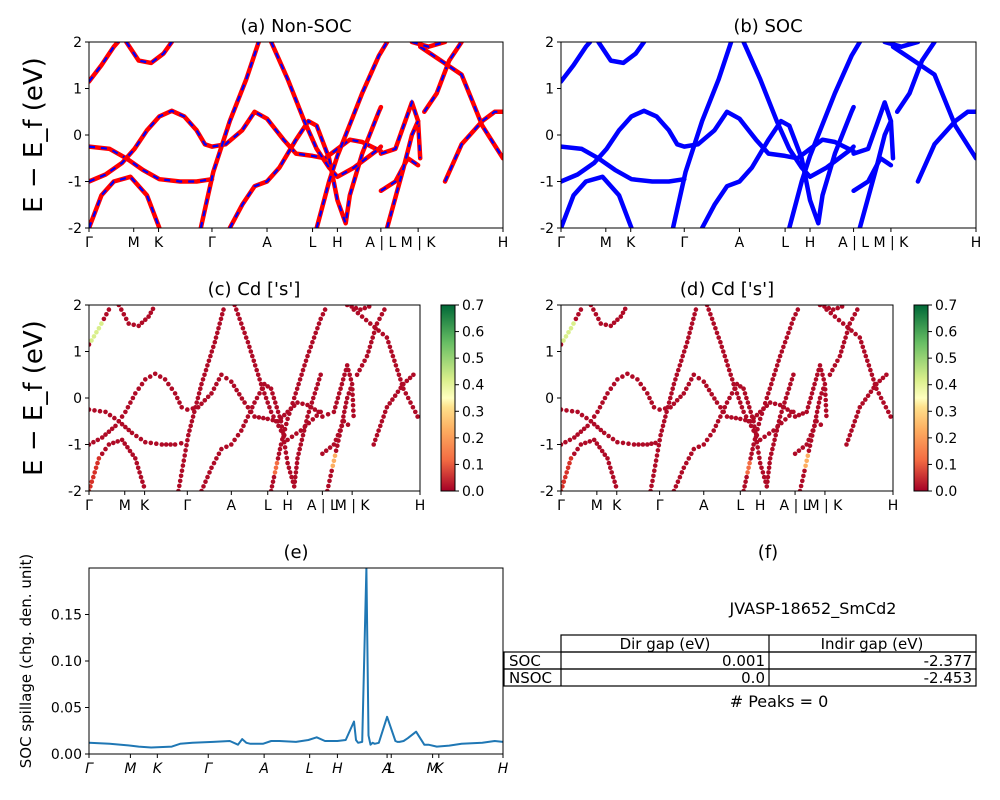  I want to click on cbar-d-tick-label-2: 0.2, so click(946, 439).